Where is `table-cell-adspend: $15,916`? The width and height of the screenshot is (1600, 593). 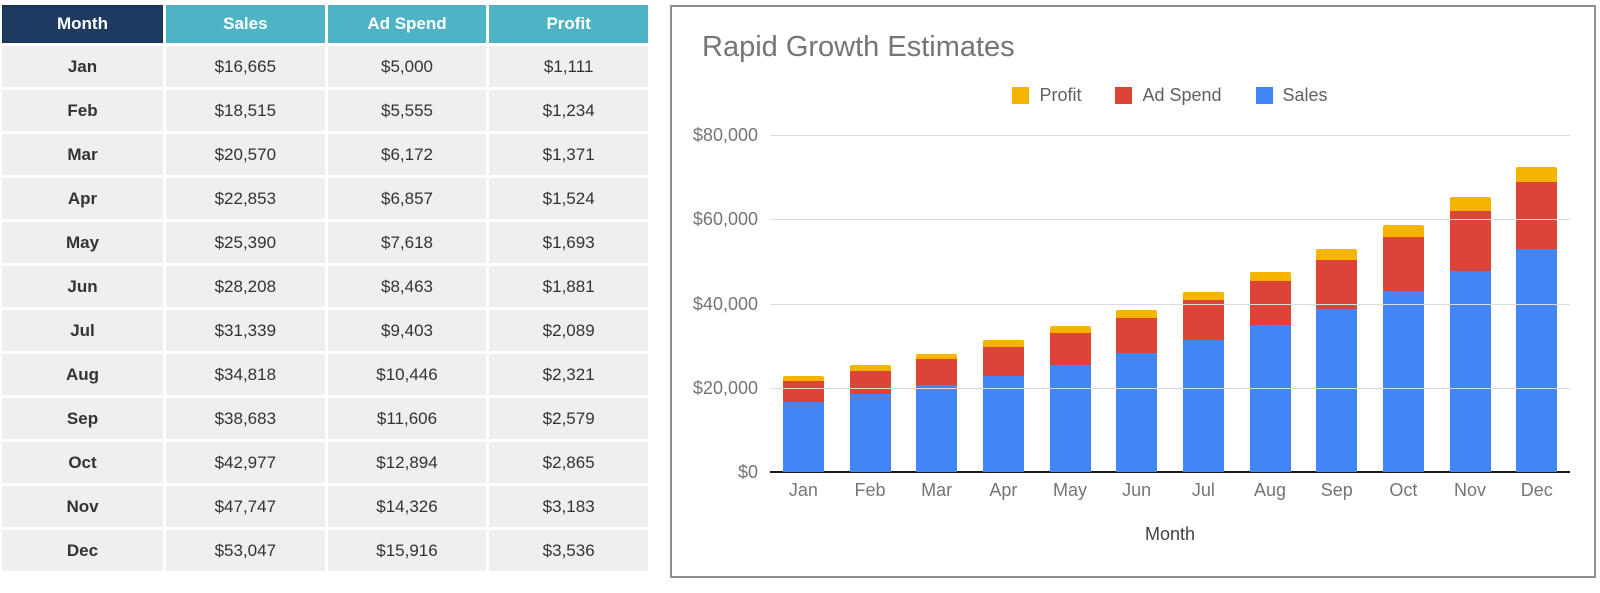
table-cell-adspend: $15,916 is located at coordinates (407, 550).